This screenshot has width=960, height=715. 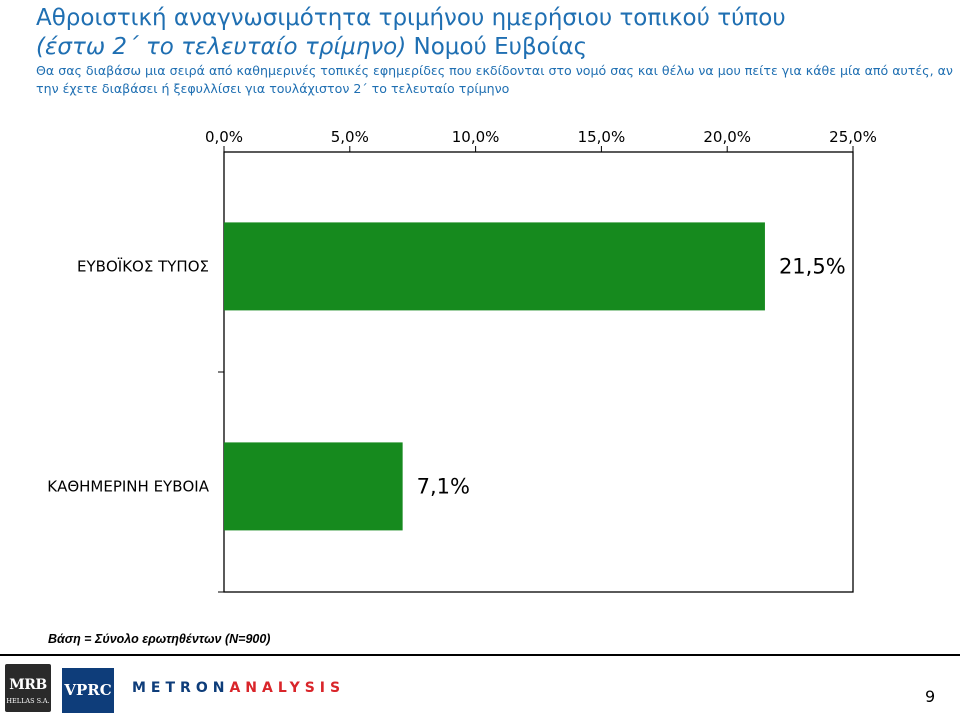 I want to click on data-label: 7,1%, so click(x=443, y=486).